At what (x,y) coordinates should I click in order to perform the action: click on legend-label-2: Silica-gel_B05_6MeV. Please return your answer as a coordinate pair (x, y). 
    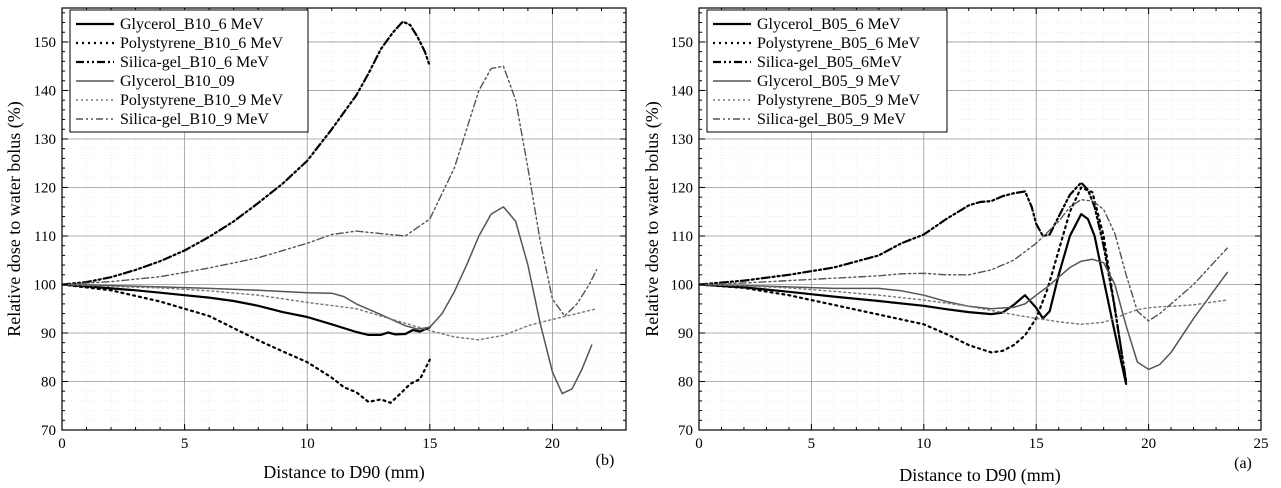
    Looking at the image, I should click on (829, 62).